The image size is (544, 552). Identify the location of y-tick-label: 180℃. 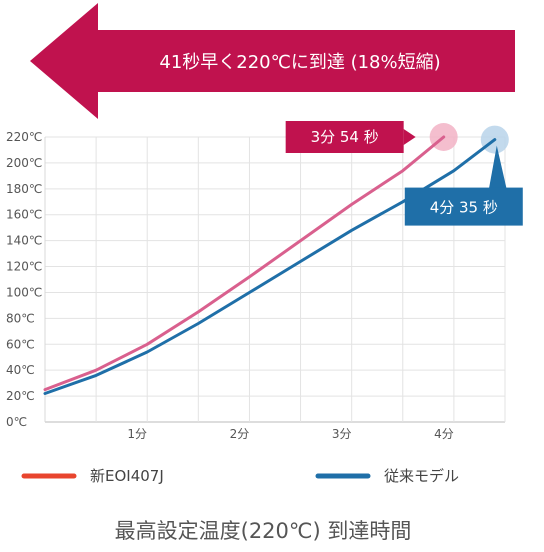
(24, 189).